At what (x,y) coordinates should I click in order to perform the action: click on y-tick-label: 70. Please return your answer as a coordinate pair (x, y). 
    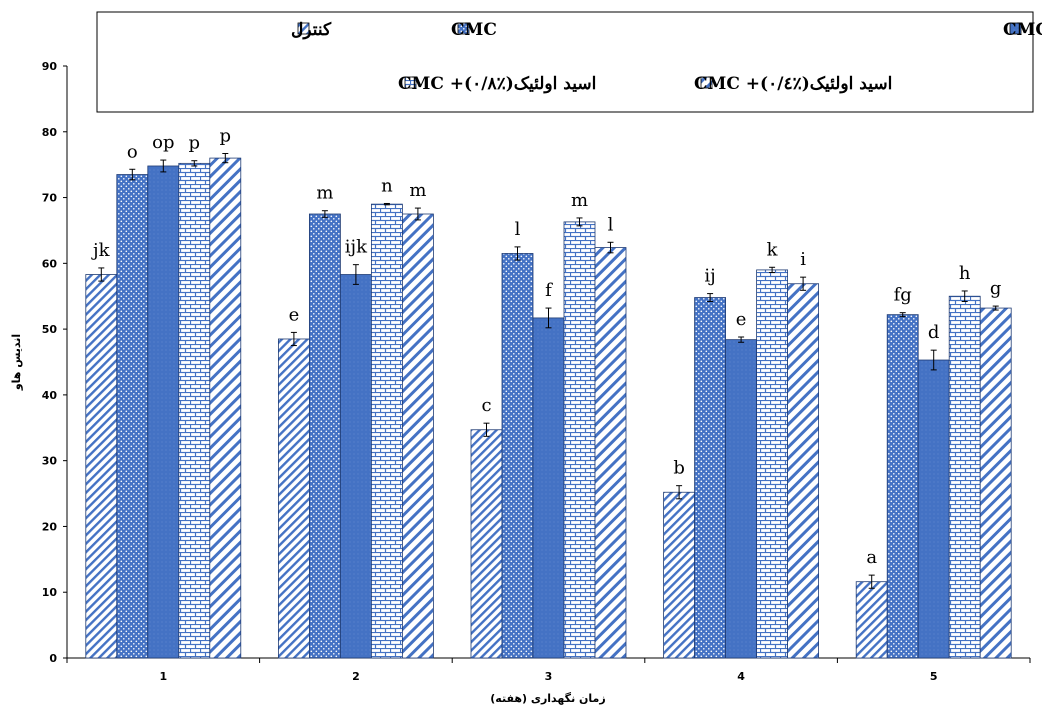
    Looking at the image, I should click on (50, 198).